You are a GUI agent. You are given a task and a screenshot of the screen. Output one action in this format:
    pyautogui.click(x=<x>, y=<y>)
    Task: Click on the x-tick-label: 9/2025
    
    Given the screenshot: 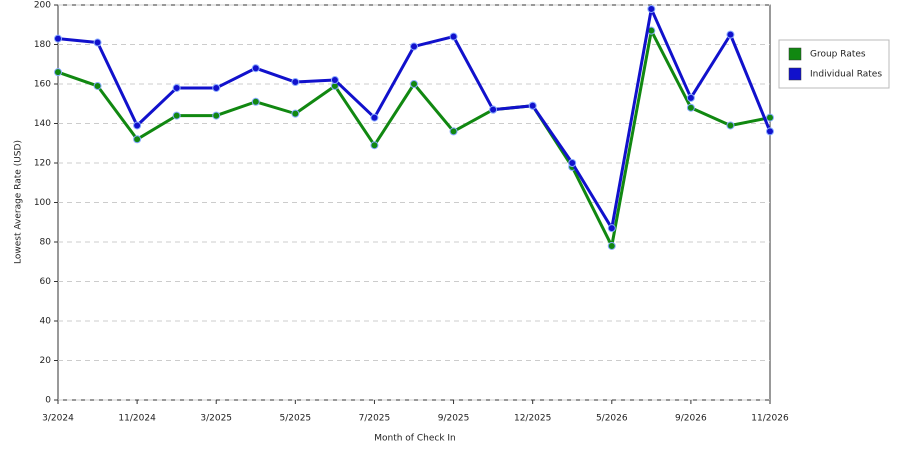 What is the action you would take?
    pyautogui.click(x=454, y=419)
    